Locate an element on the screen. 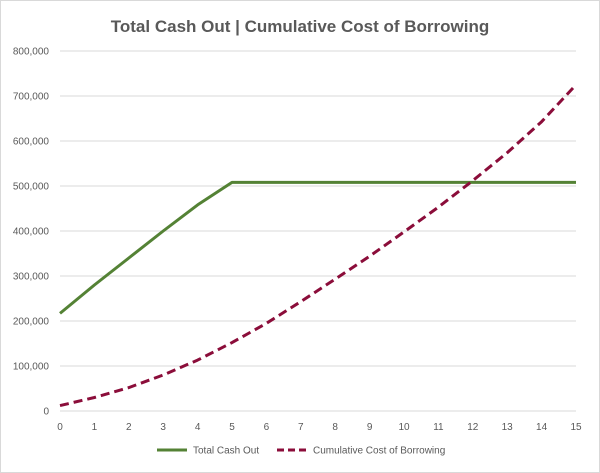 This screenshot has height=473, width=600. x-tick-label: 5 is located at coordinates (232, 427).